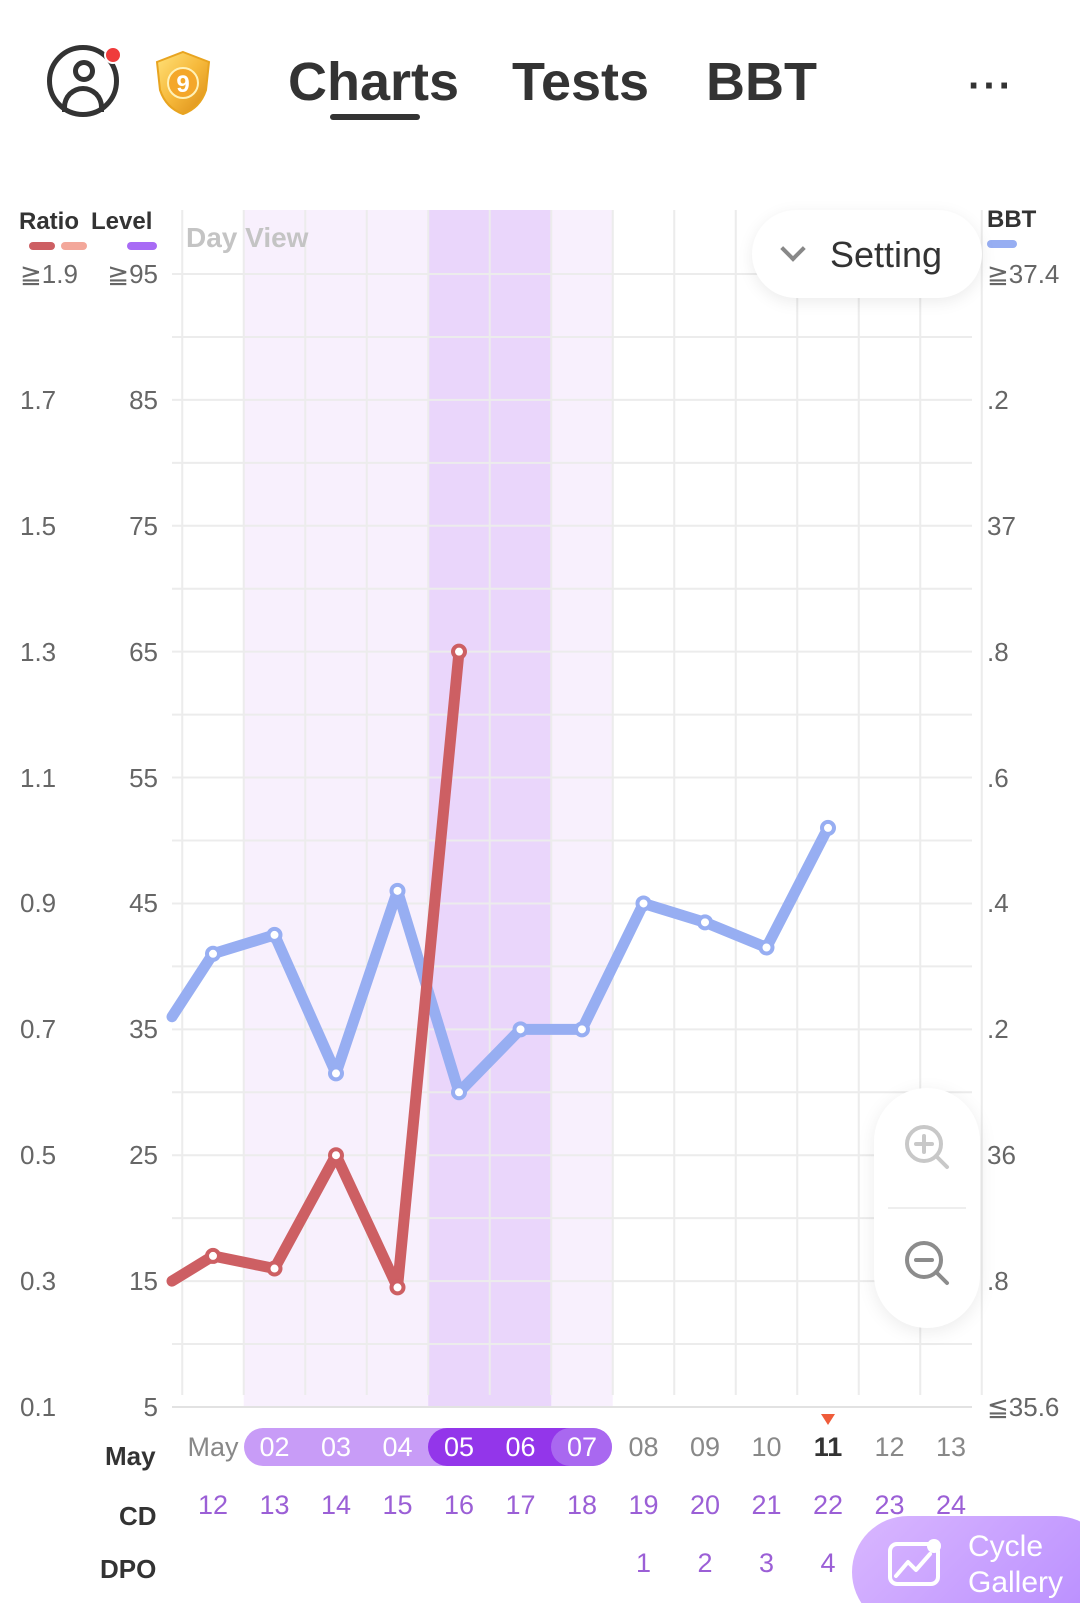 The width and height of the screenshot is (1080, 1603). I want to click on date-cell: 05, so click(459, 1447).